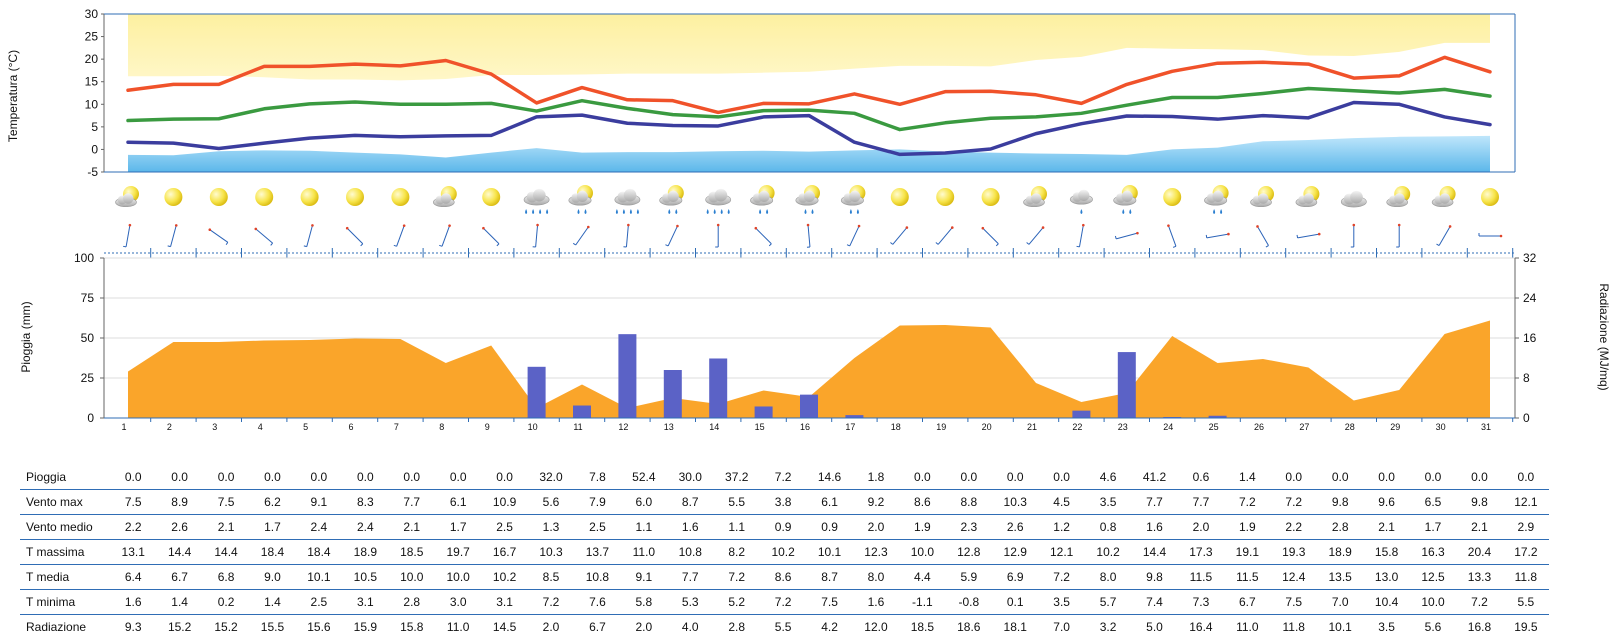 This screenshot has height=641, width=1612. I want to click on day-tick-label: 17, so click(850, 427).